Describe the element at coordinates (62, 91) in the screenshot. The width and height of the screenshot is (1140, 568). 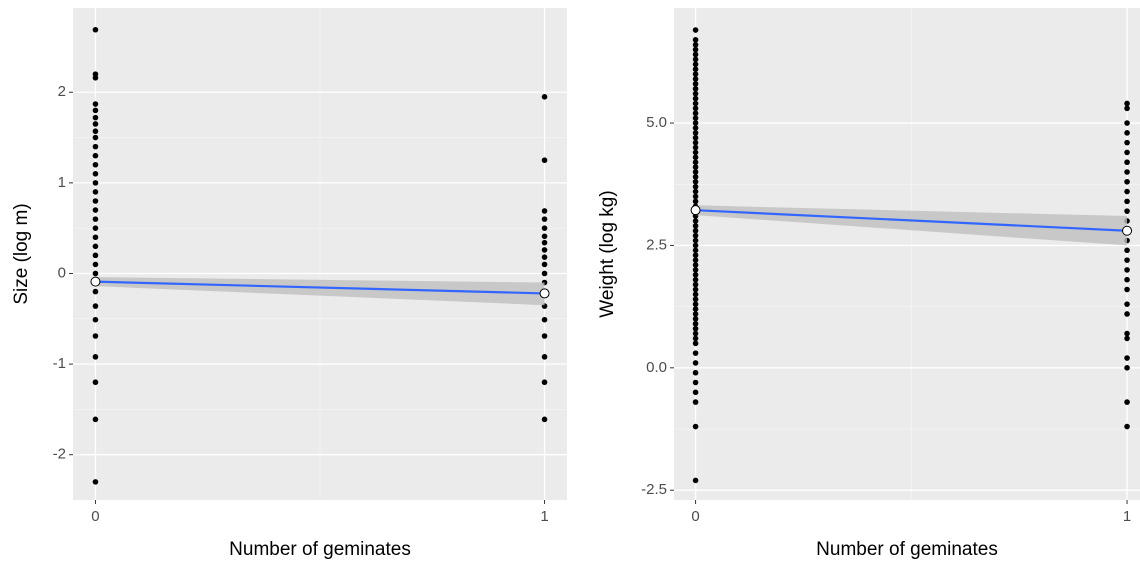
I see `y-tick-label: 2` at that location.